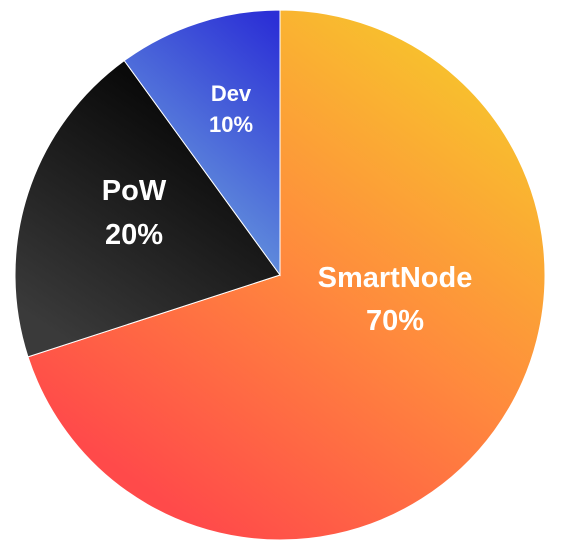  I want to click on slice-percent-pow: 20%, so click(134, 235).